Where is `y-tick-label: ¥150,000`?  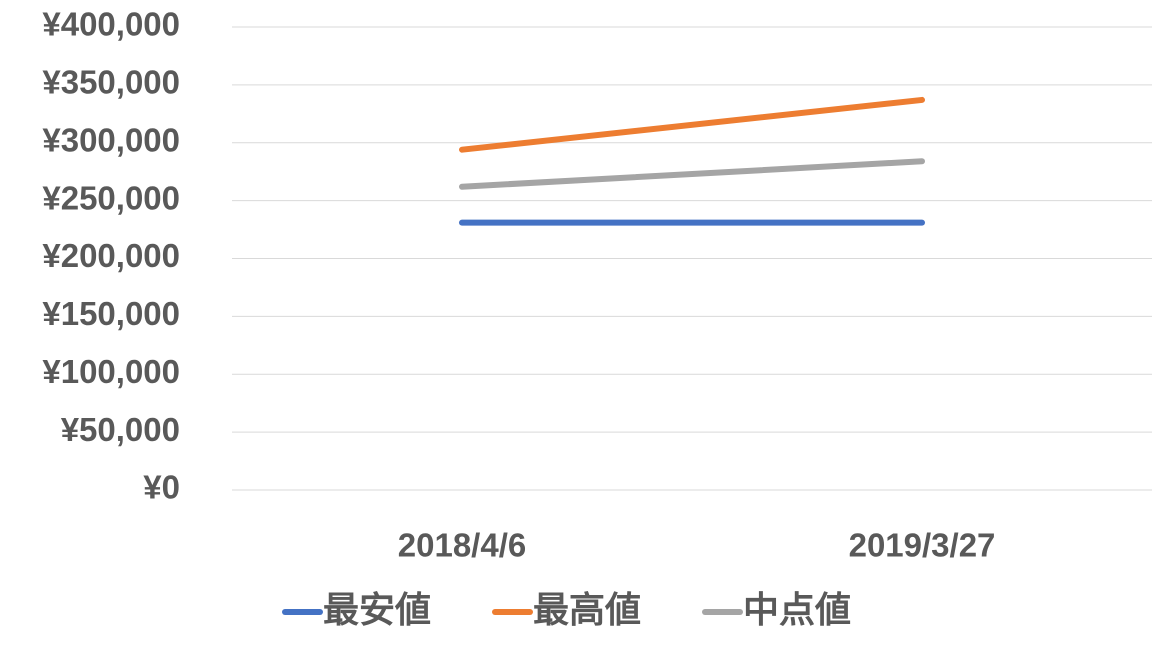
y-tick-label: ¥150,000 is located at coordinates (111, 313).